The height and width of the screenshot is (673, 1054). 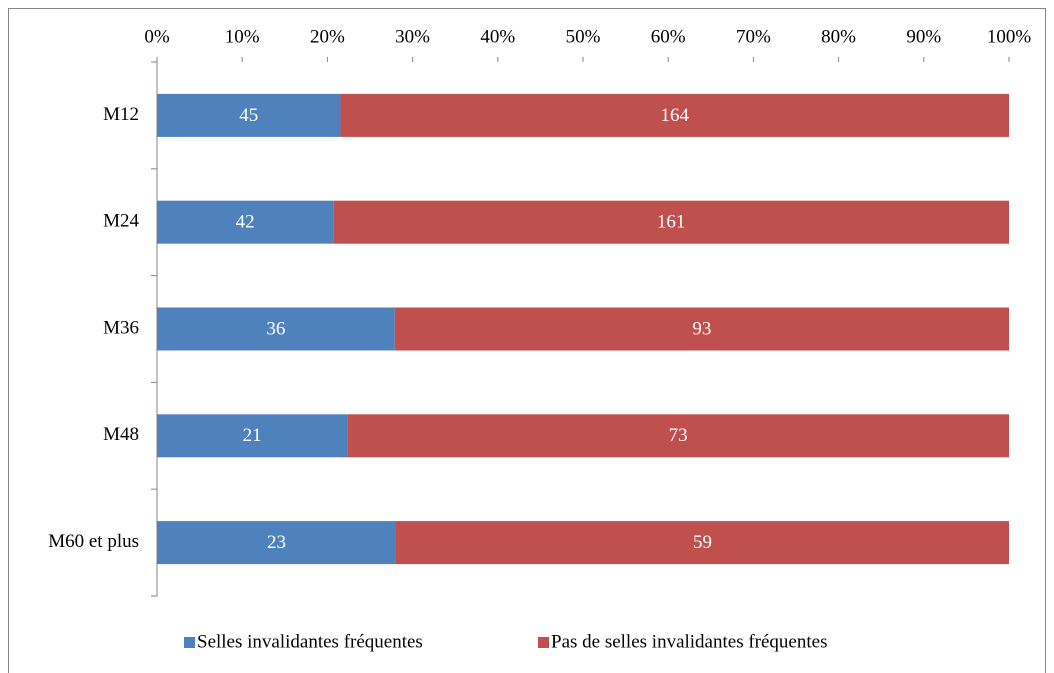 I want to click on data-label: 21, so click(x=252, y=435).